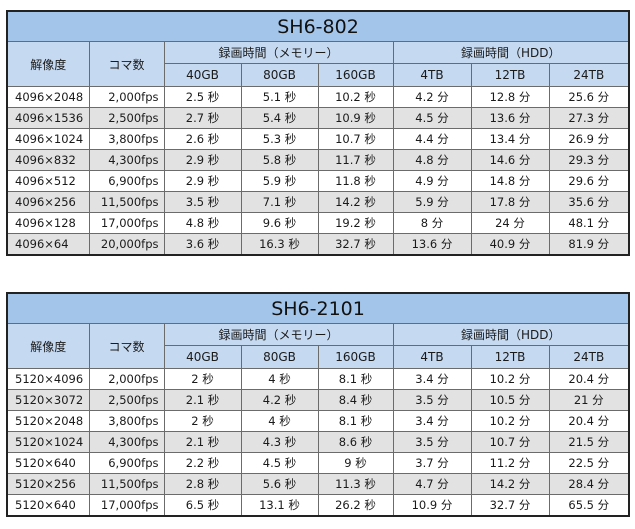 Image resolution: width=635 pixels, height=529 pixels. Describe the element at coordinates (126, 223) in the screenshot. I see `frame-rate-cell: 17,000fps` at that location.